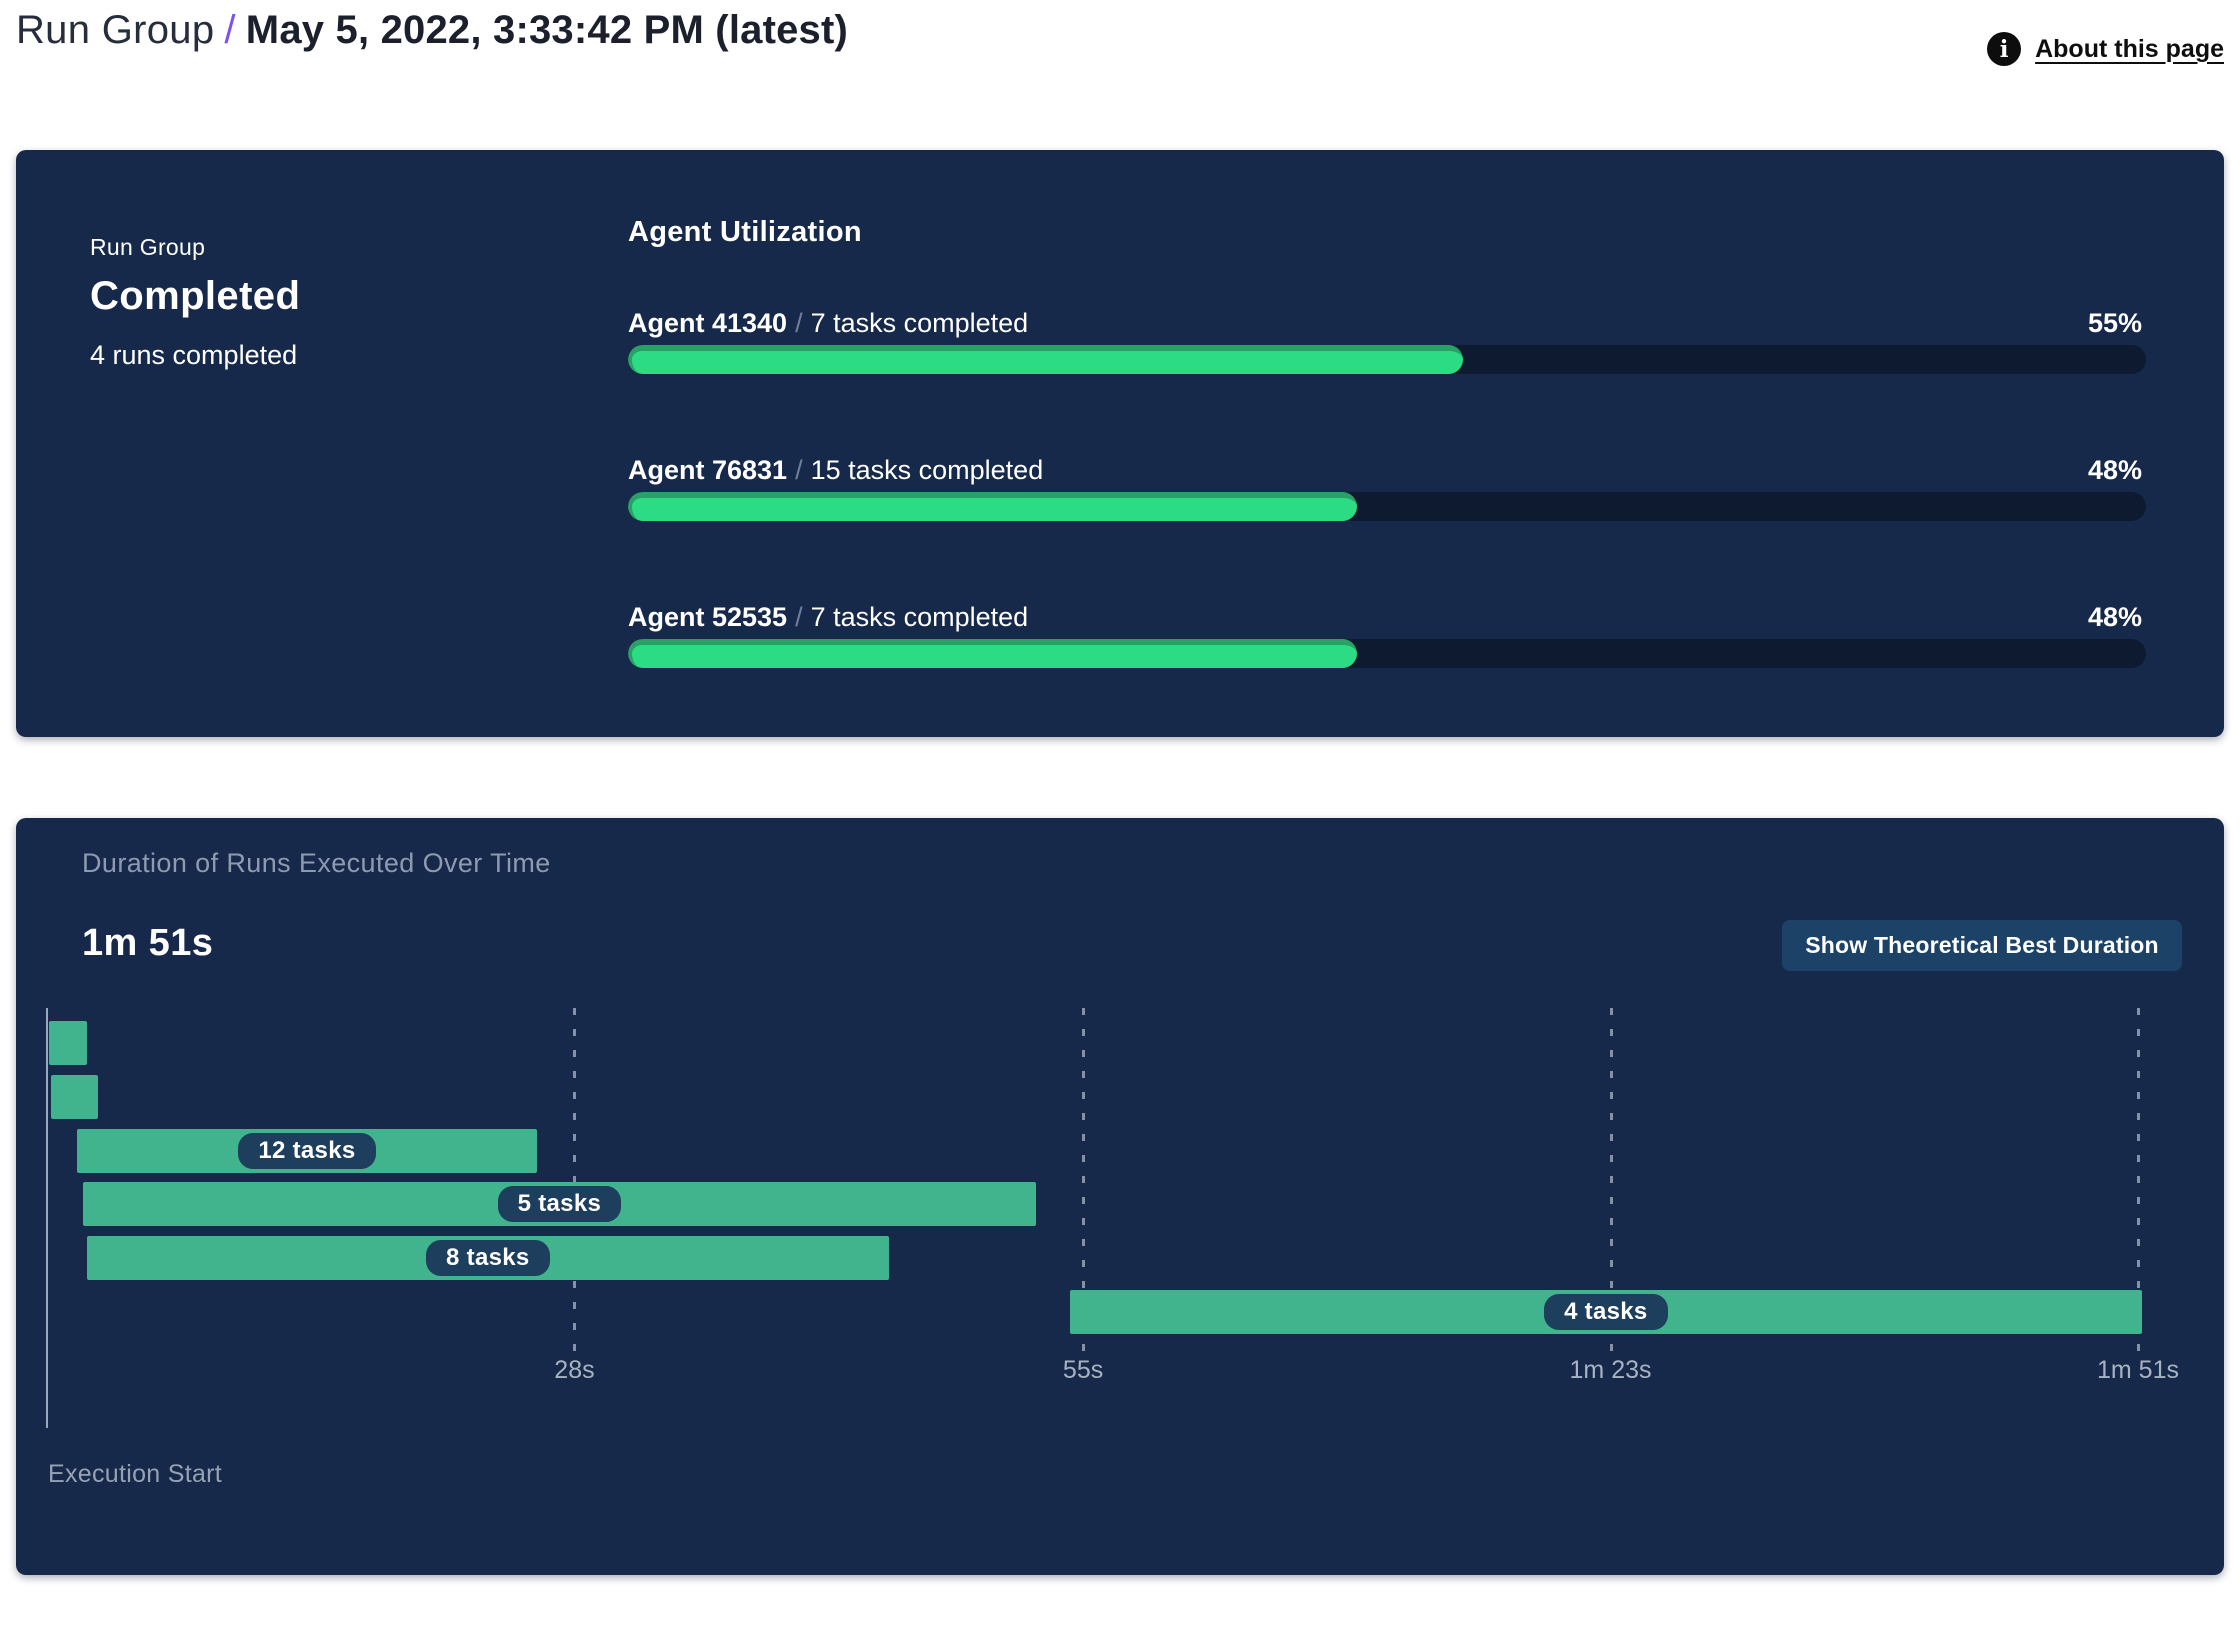 The height and width of the screenshot is (1626, 2240). What do you see at coordinates (2004, 49) in the screenshot?
I see `info-icon: i` at bounding box center [2004, 49].